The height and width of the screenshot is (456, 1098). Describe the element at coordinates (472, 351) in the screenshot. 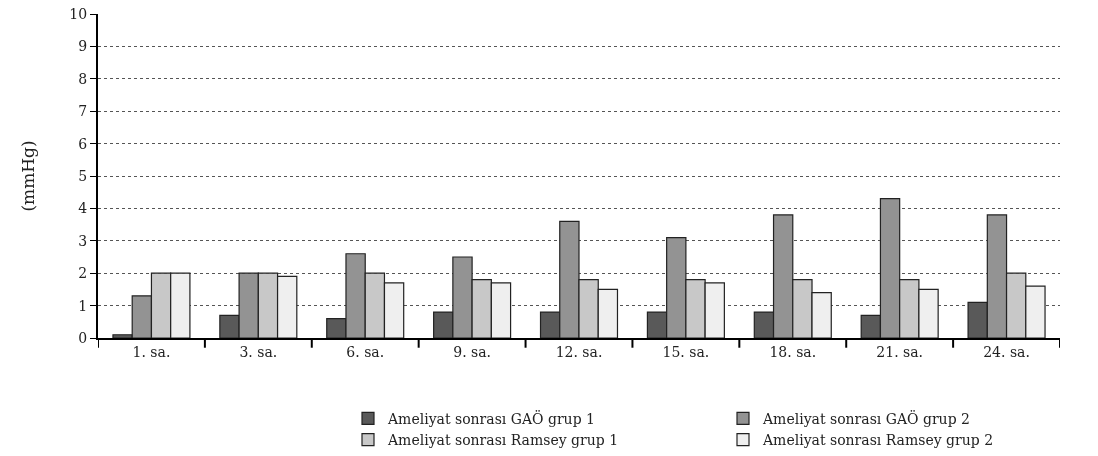

I see `x-tick-label: 9. sa.` at that location.